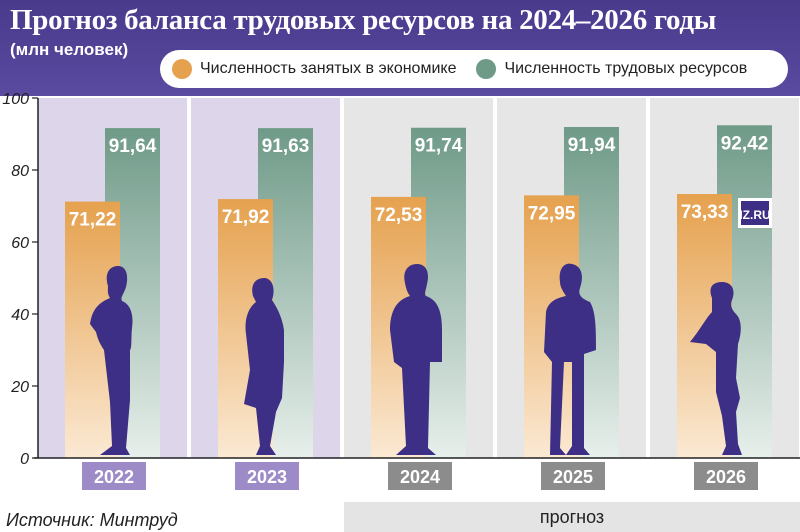 This screenshot has height=532, width=800. Describe the element at coordinates (19, 387) in the screenshot. I see `y-tick-label: 20` at that location.